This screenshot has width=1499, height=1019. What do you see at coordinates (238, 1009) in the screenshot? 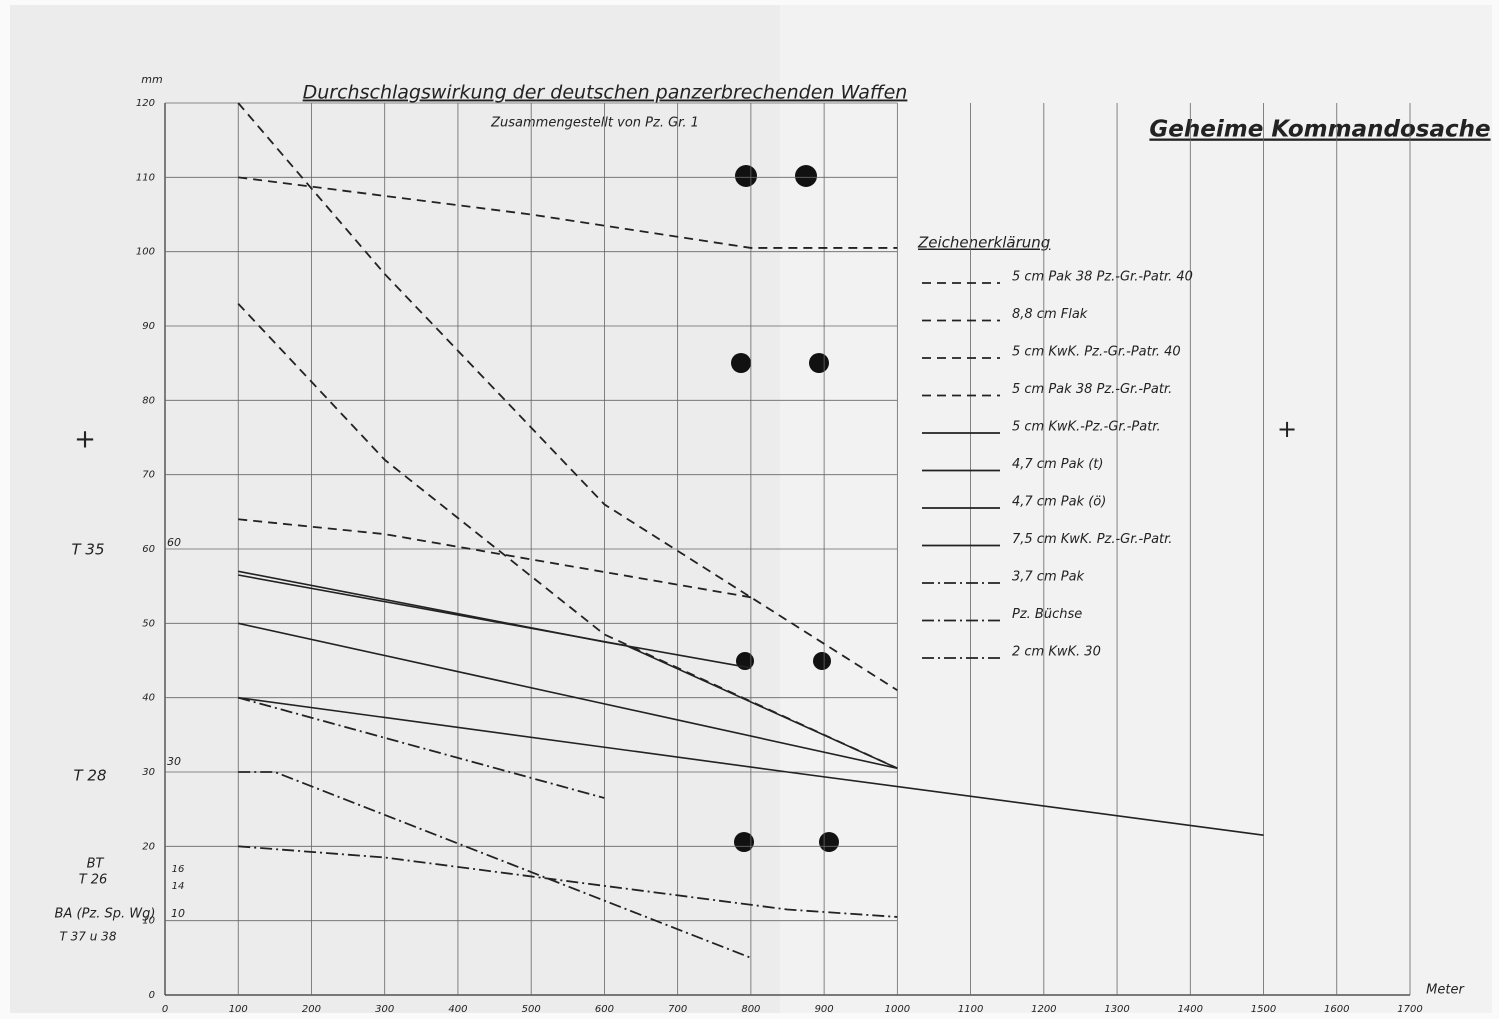
I see `x-tick-label: 100` at bounding box center [238, 1009].